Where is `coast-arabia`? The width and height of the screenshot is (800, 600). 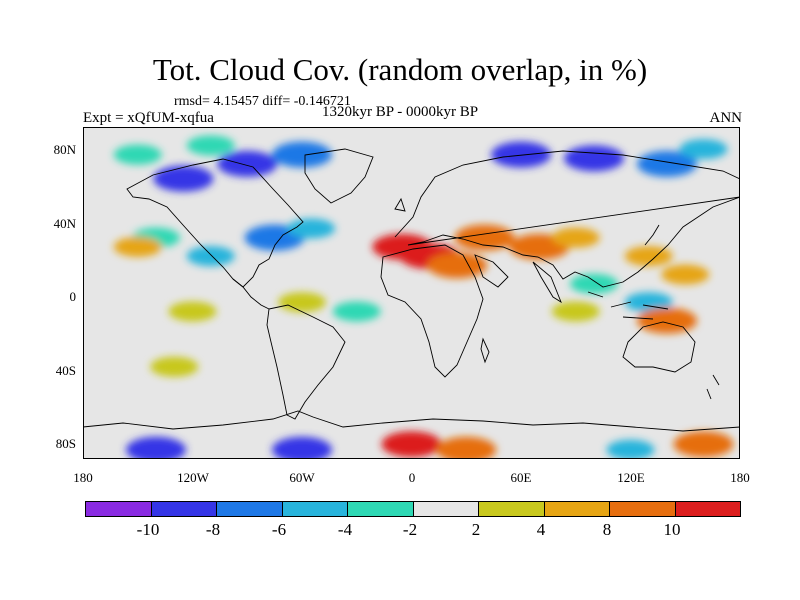 coast-arabia is located at coordinates (491, 271).